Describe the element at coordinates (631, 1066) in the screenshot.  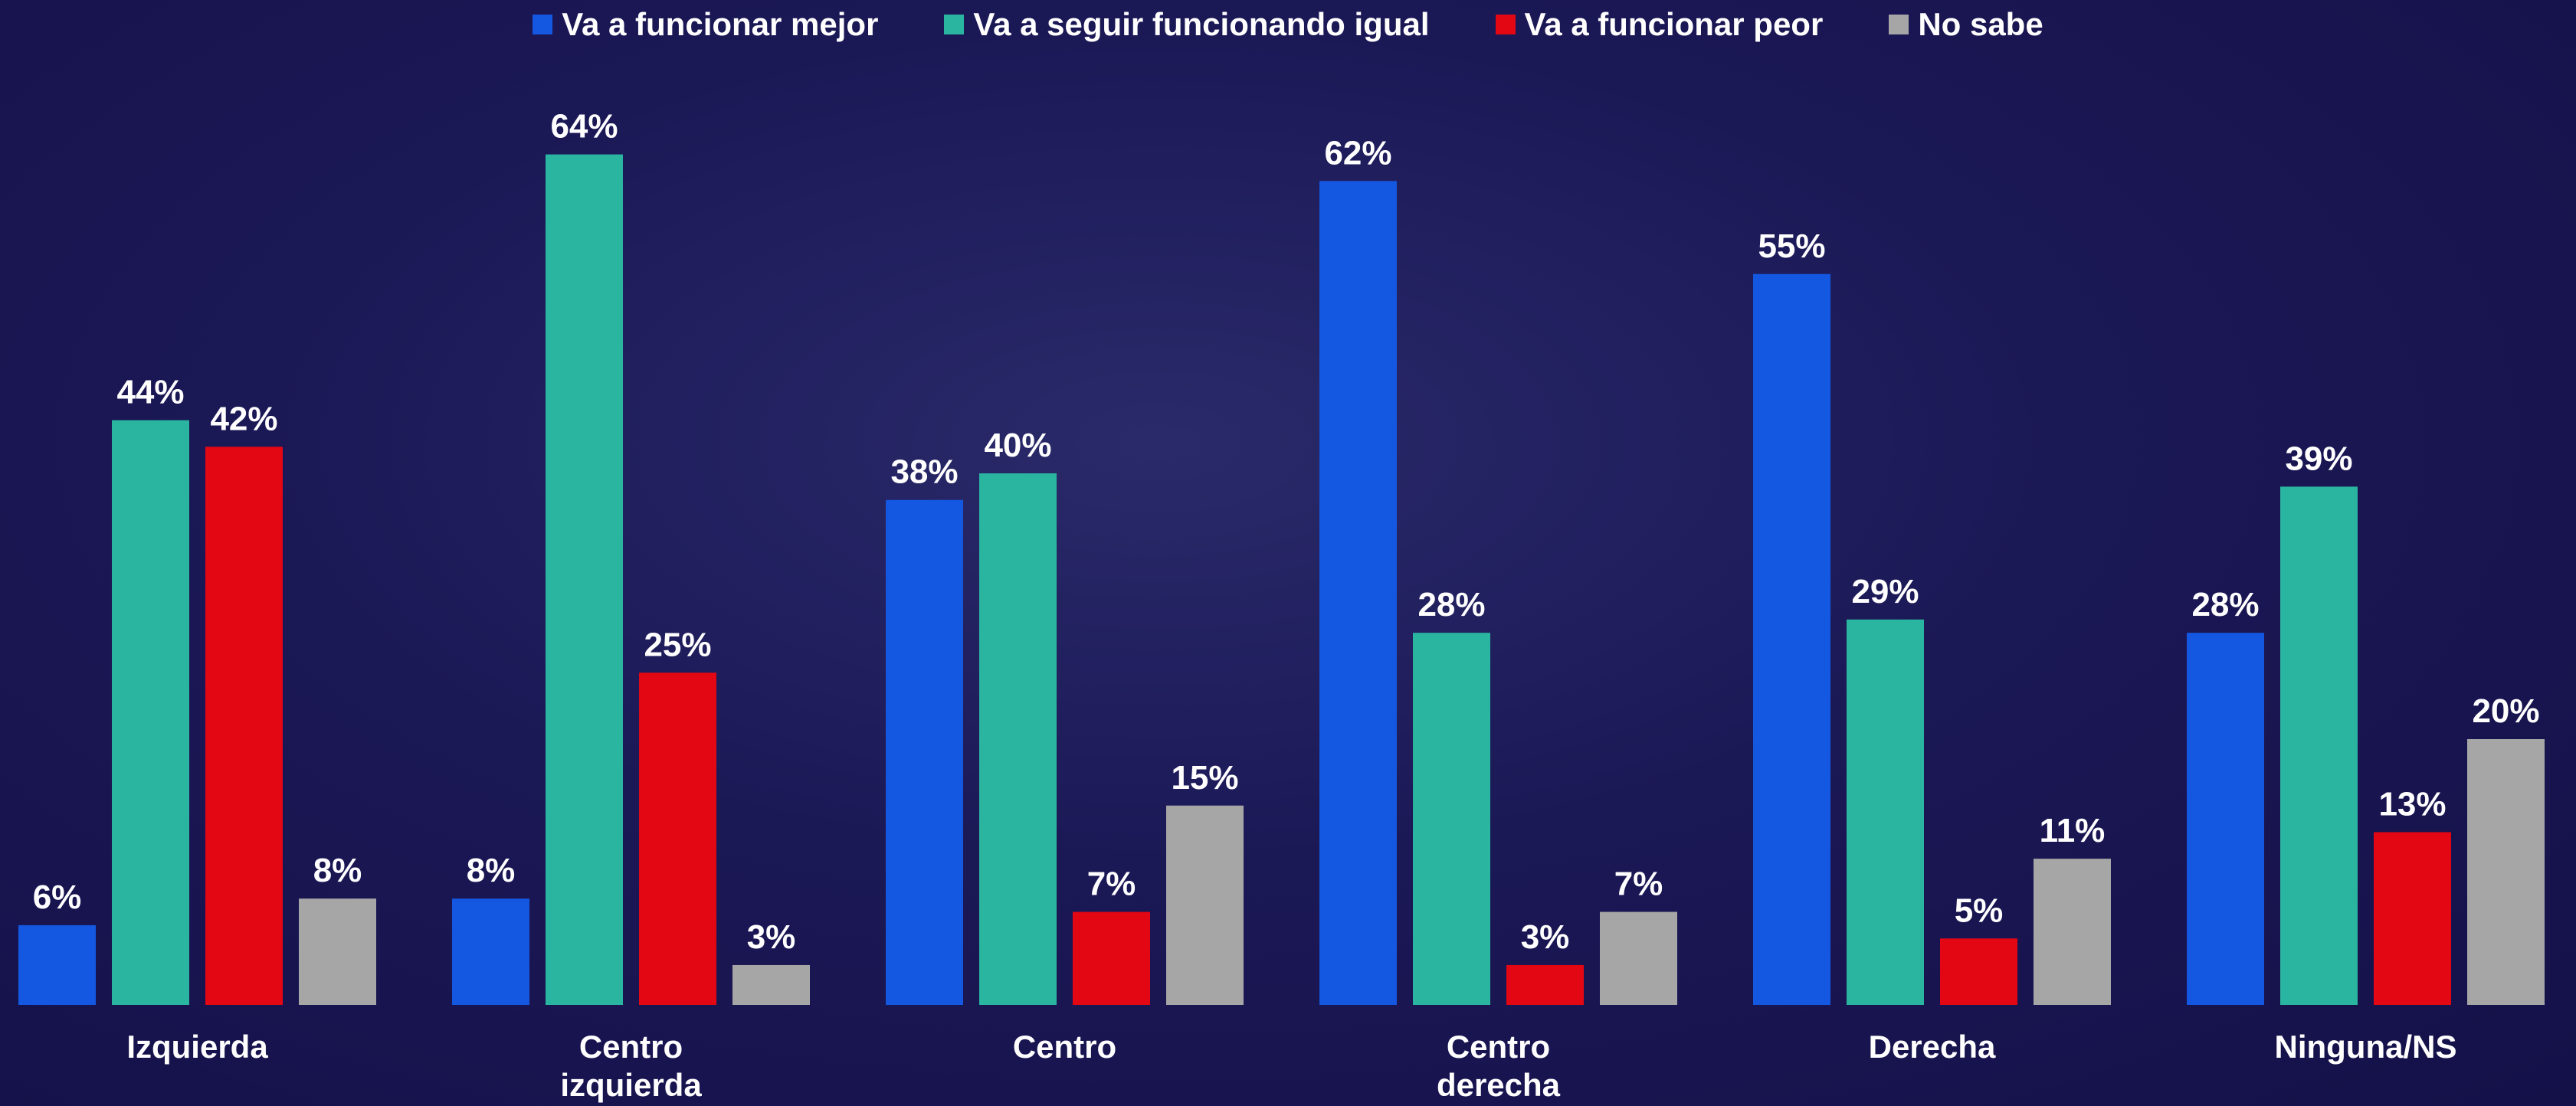
I see `x-tick-label: Centro izquierda` at that location.